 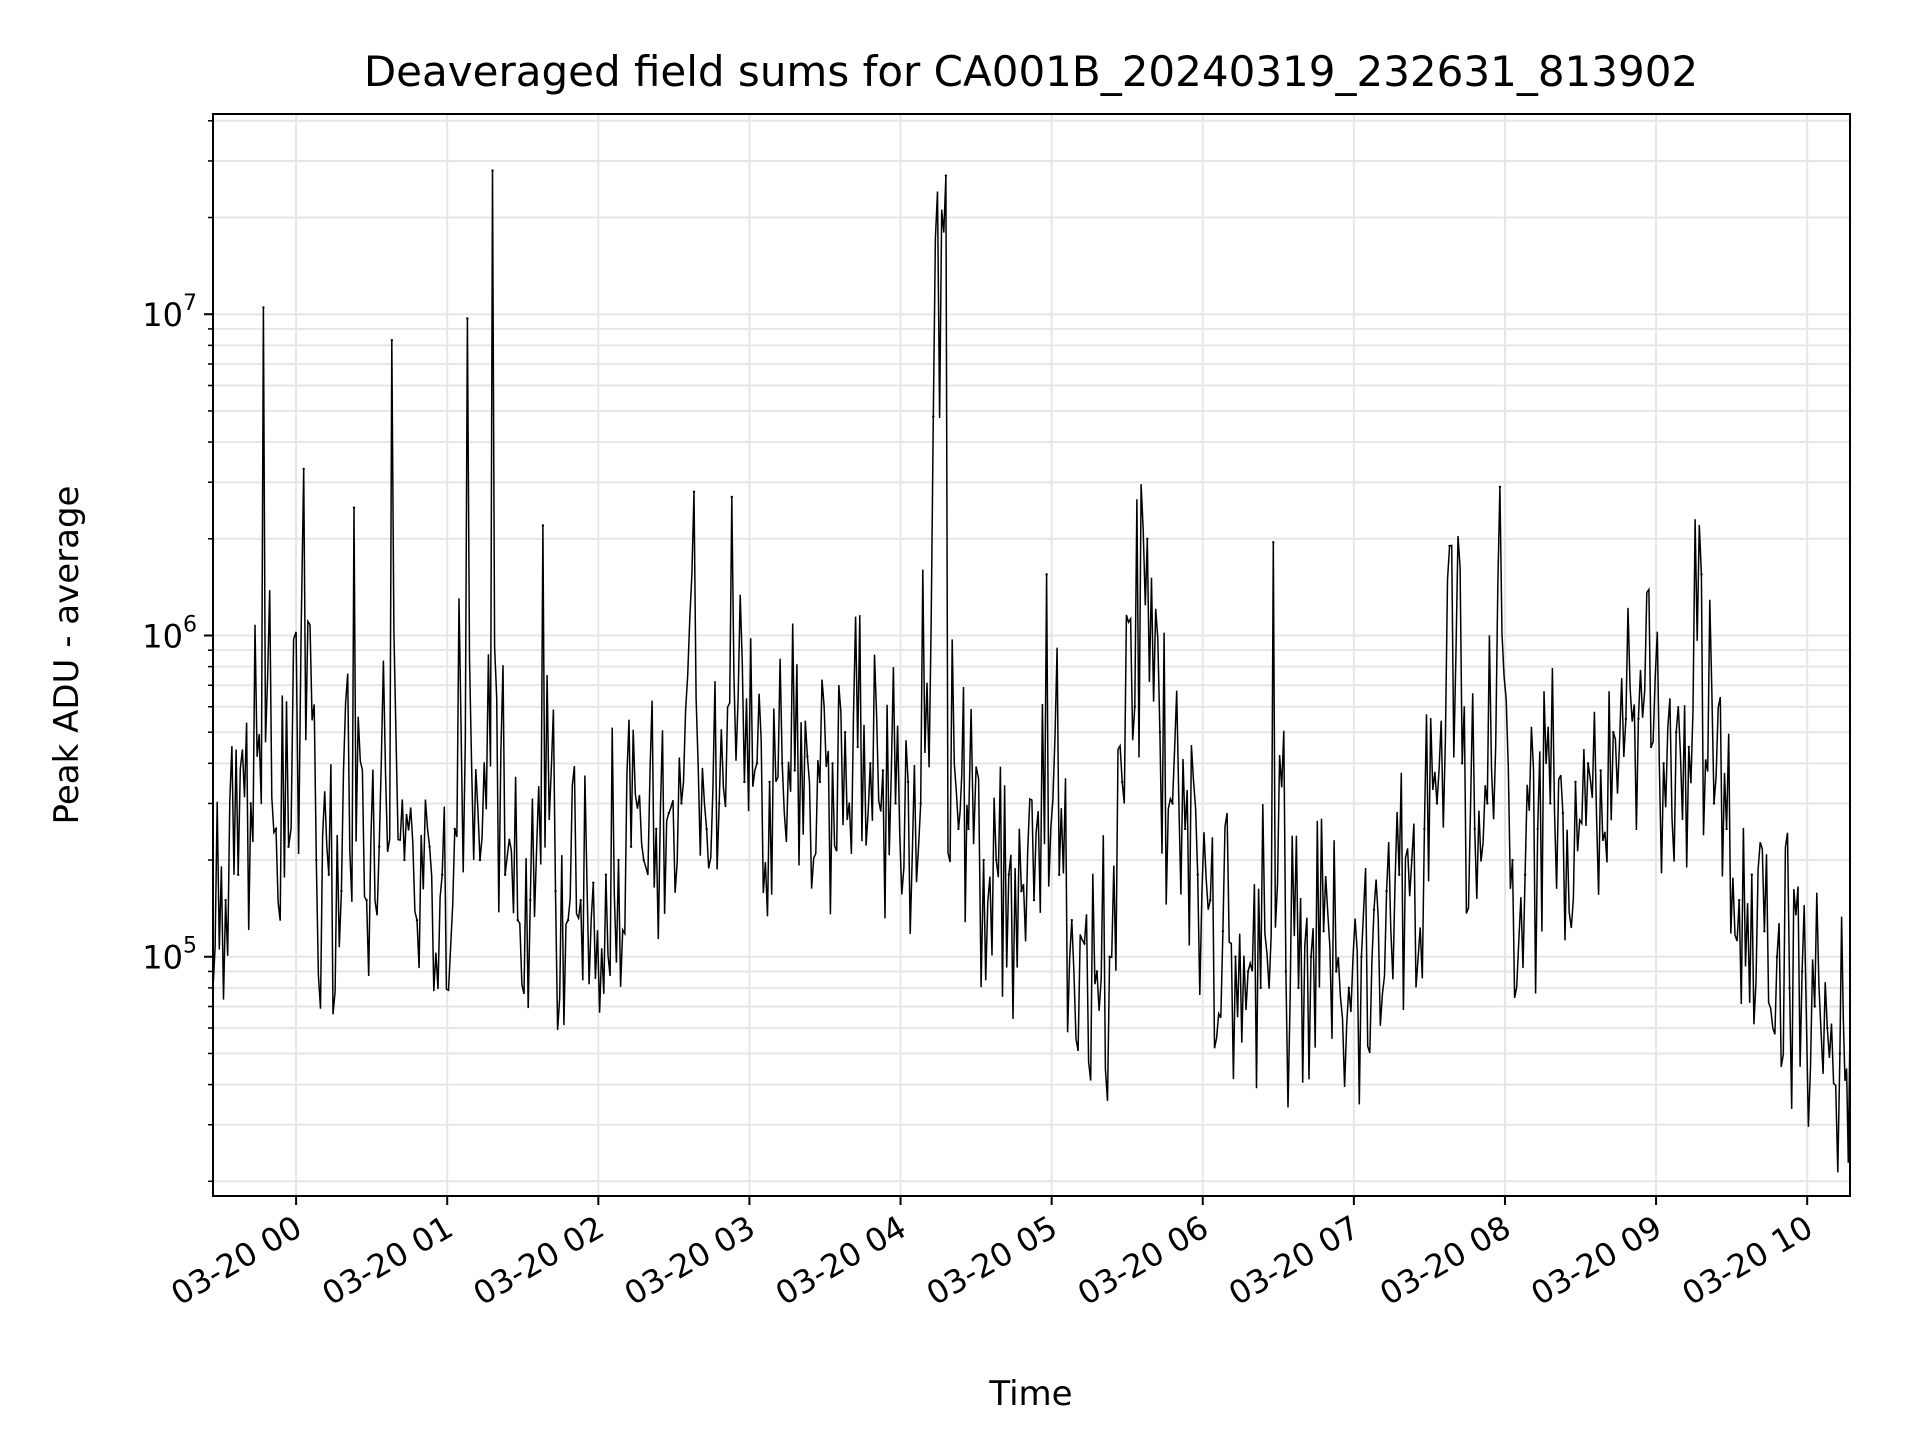 I want to click on x-tick-label: 03-20 05, so click(x=992, y=1260).